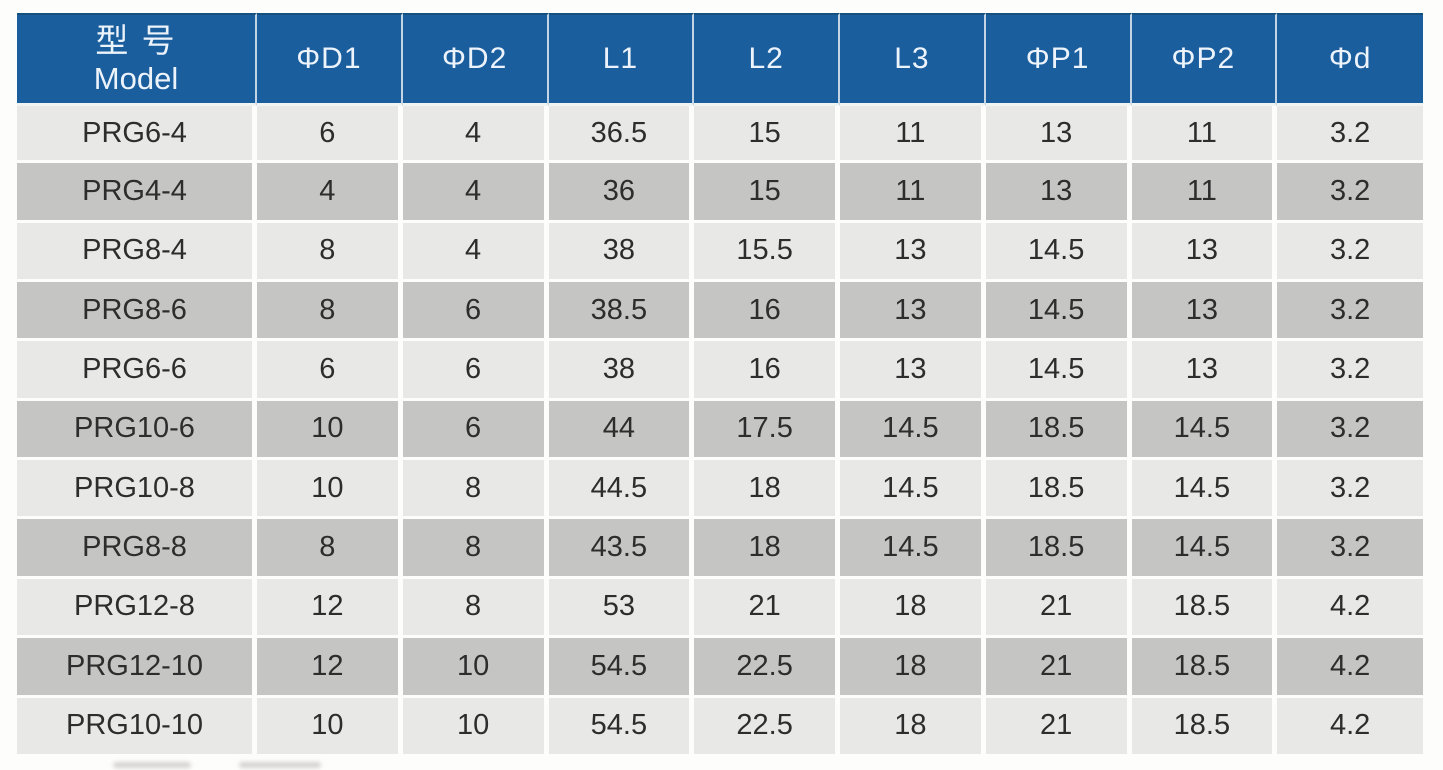  I want to click on value-cell: 36, so click(621, 190).